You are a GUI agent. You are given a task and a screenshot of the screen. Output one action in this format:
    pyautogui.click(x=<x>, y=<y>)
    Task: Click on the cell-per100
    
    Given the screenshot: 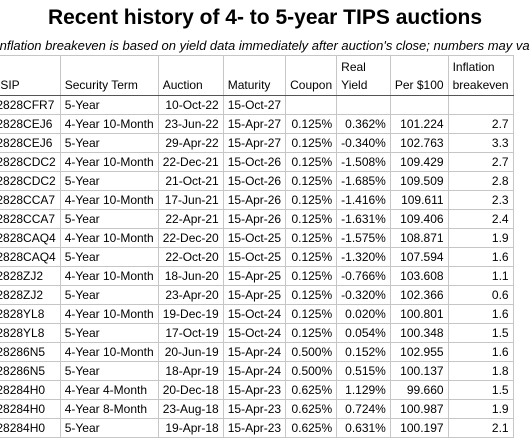 What is the action you would take?
    pyautogui.click(x=419, y=105)
    